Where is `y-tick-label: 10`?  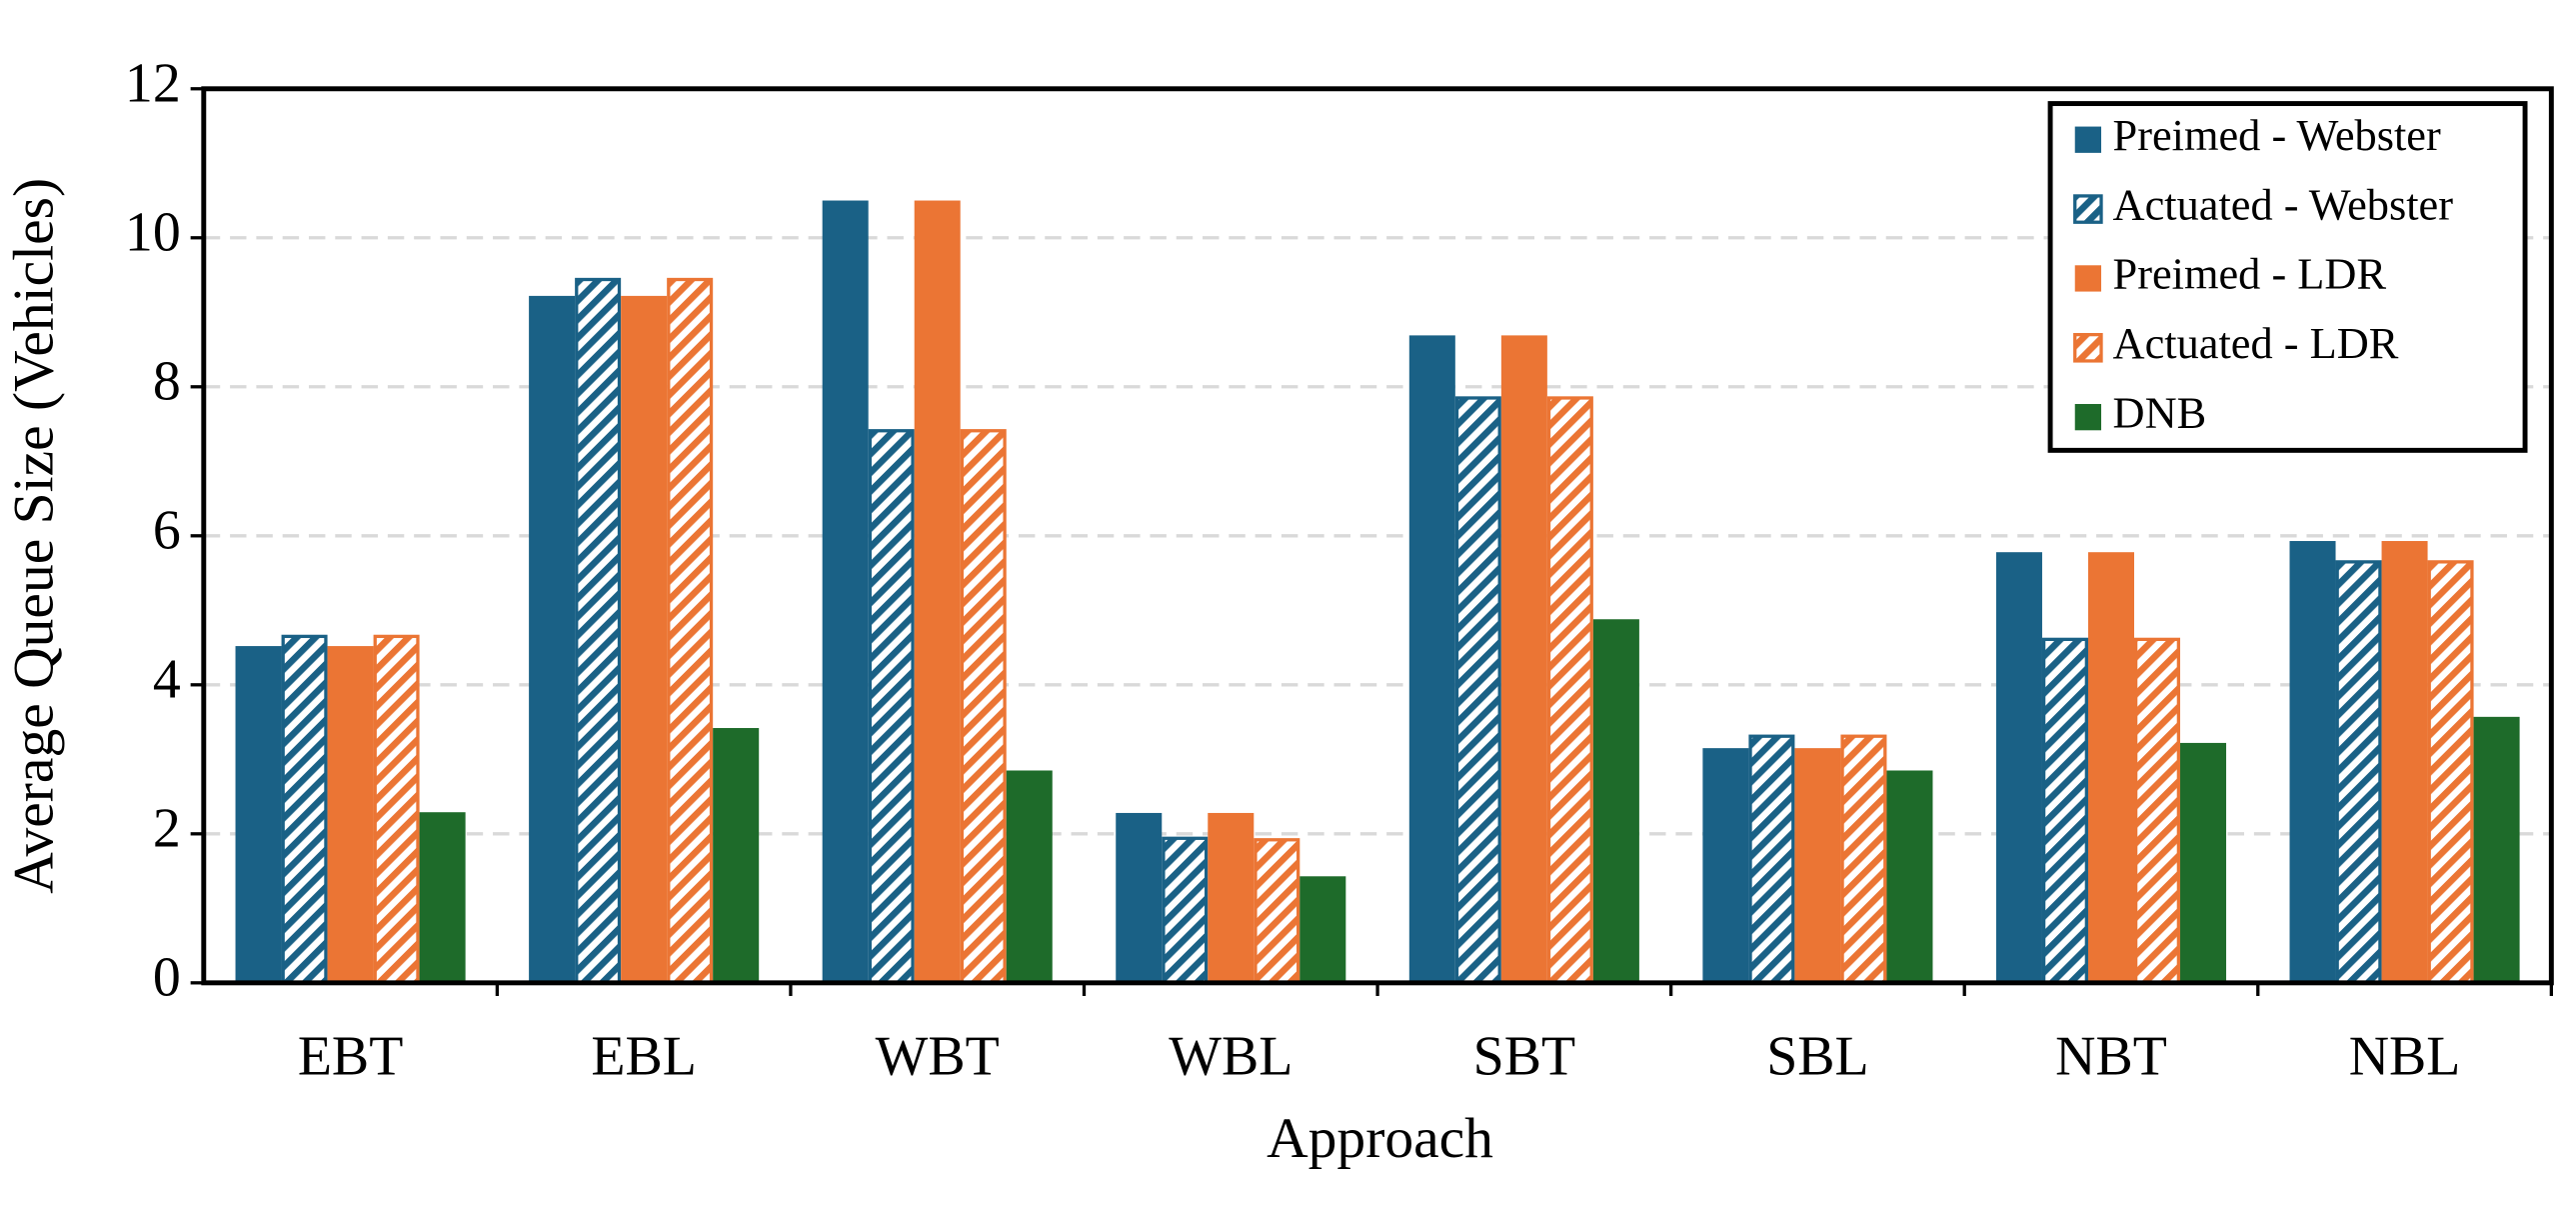
y-tick-label: 10 is located at coordinates (153, 233).